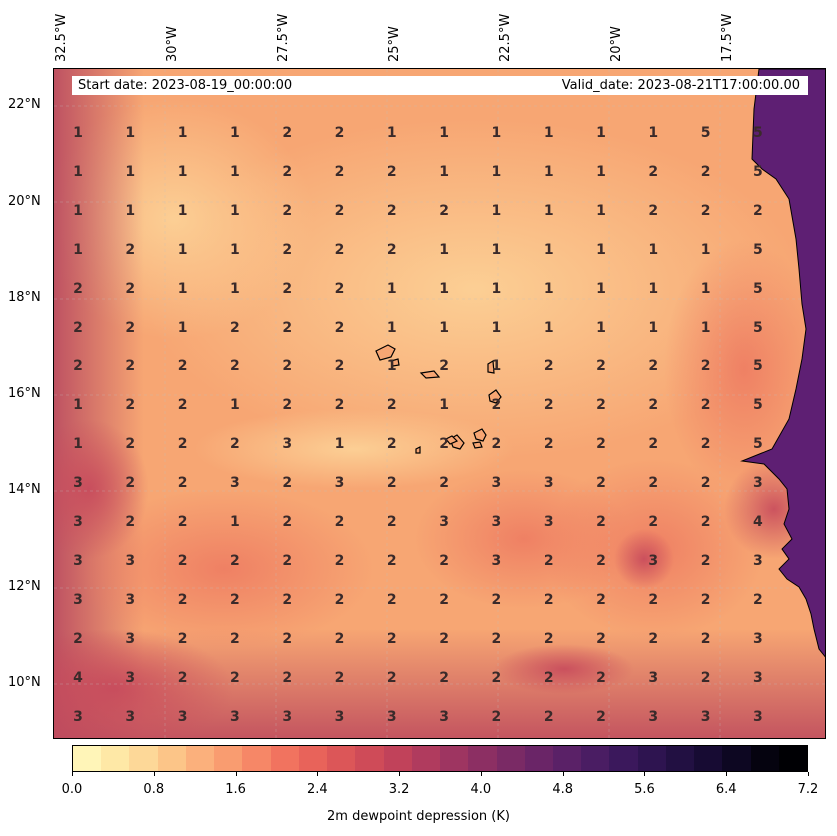  I want to click on colorbar-tick-label: 5.6, so click(644, 789).